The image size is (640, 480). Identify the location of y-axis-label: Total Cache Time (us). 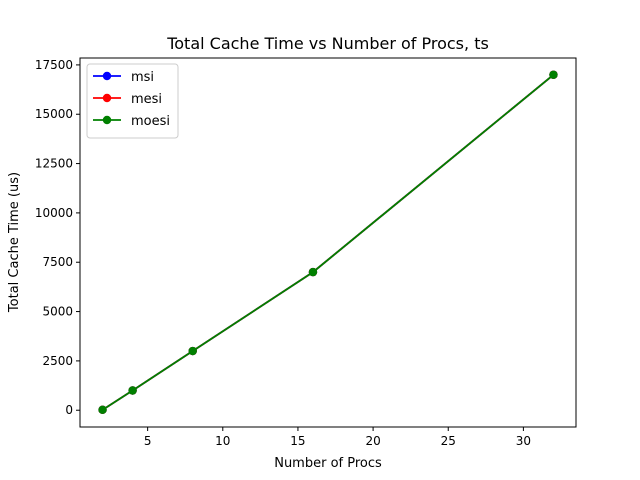
(14, 242).